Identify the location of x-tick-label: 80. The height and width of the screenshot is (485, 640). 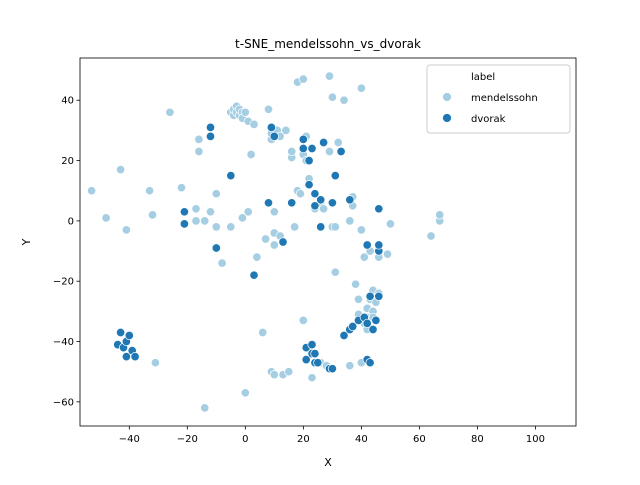
(477, 439).